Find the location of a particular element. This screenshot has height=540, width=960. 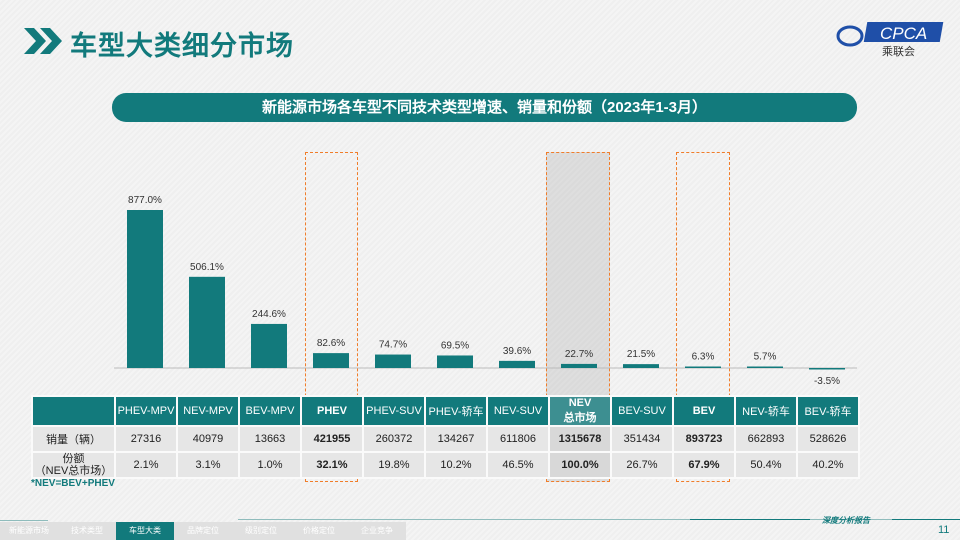

data-label: 74.7% is located at coordinates (393, 345).